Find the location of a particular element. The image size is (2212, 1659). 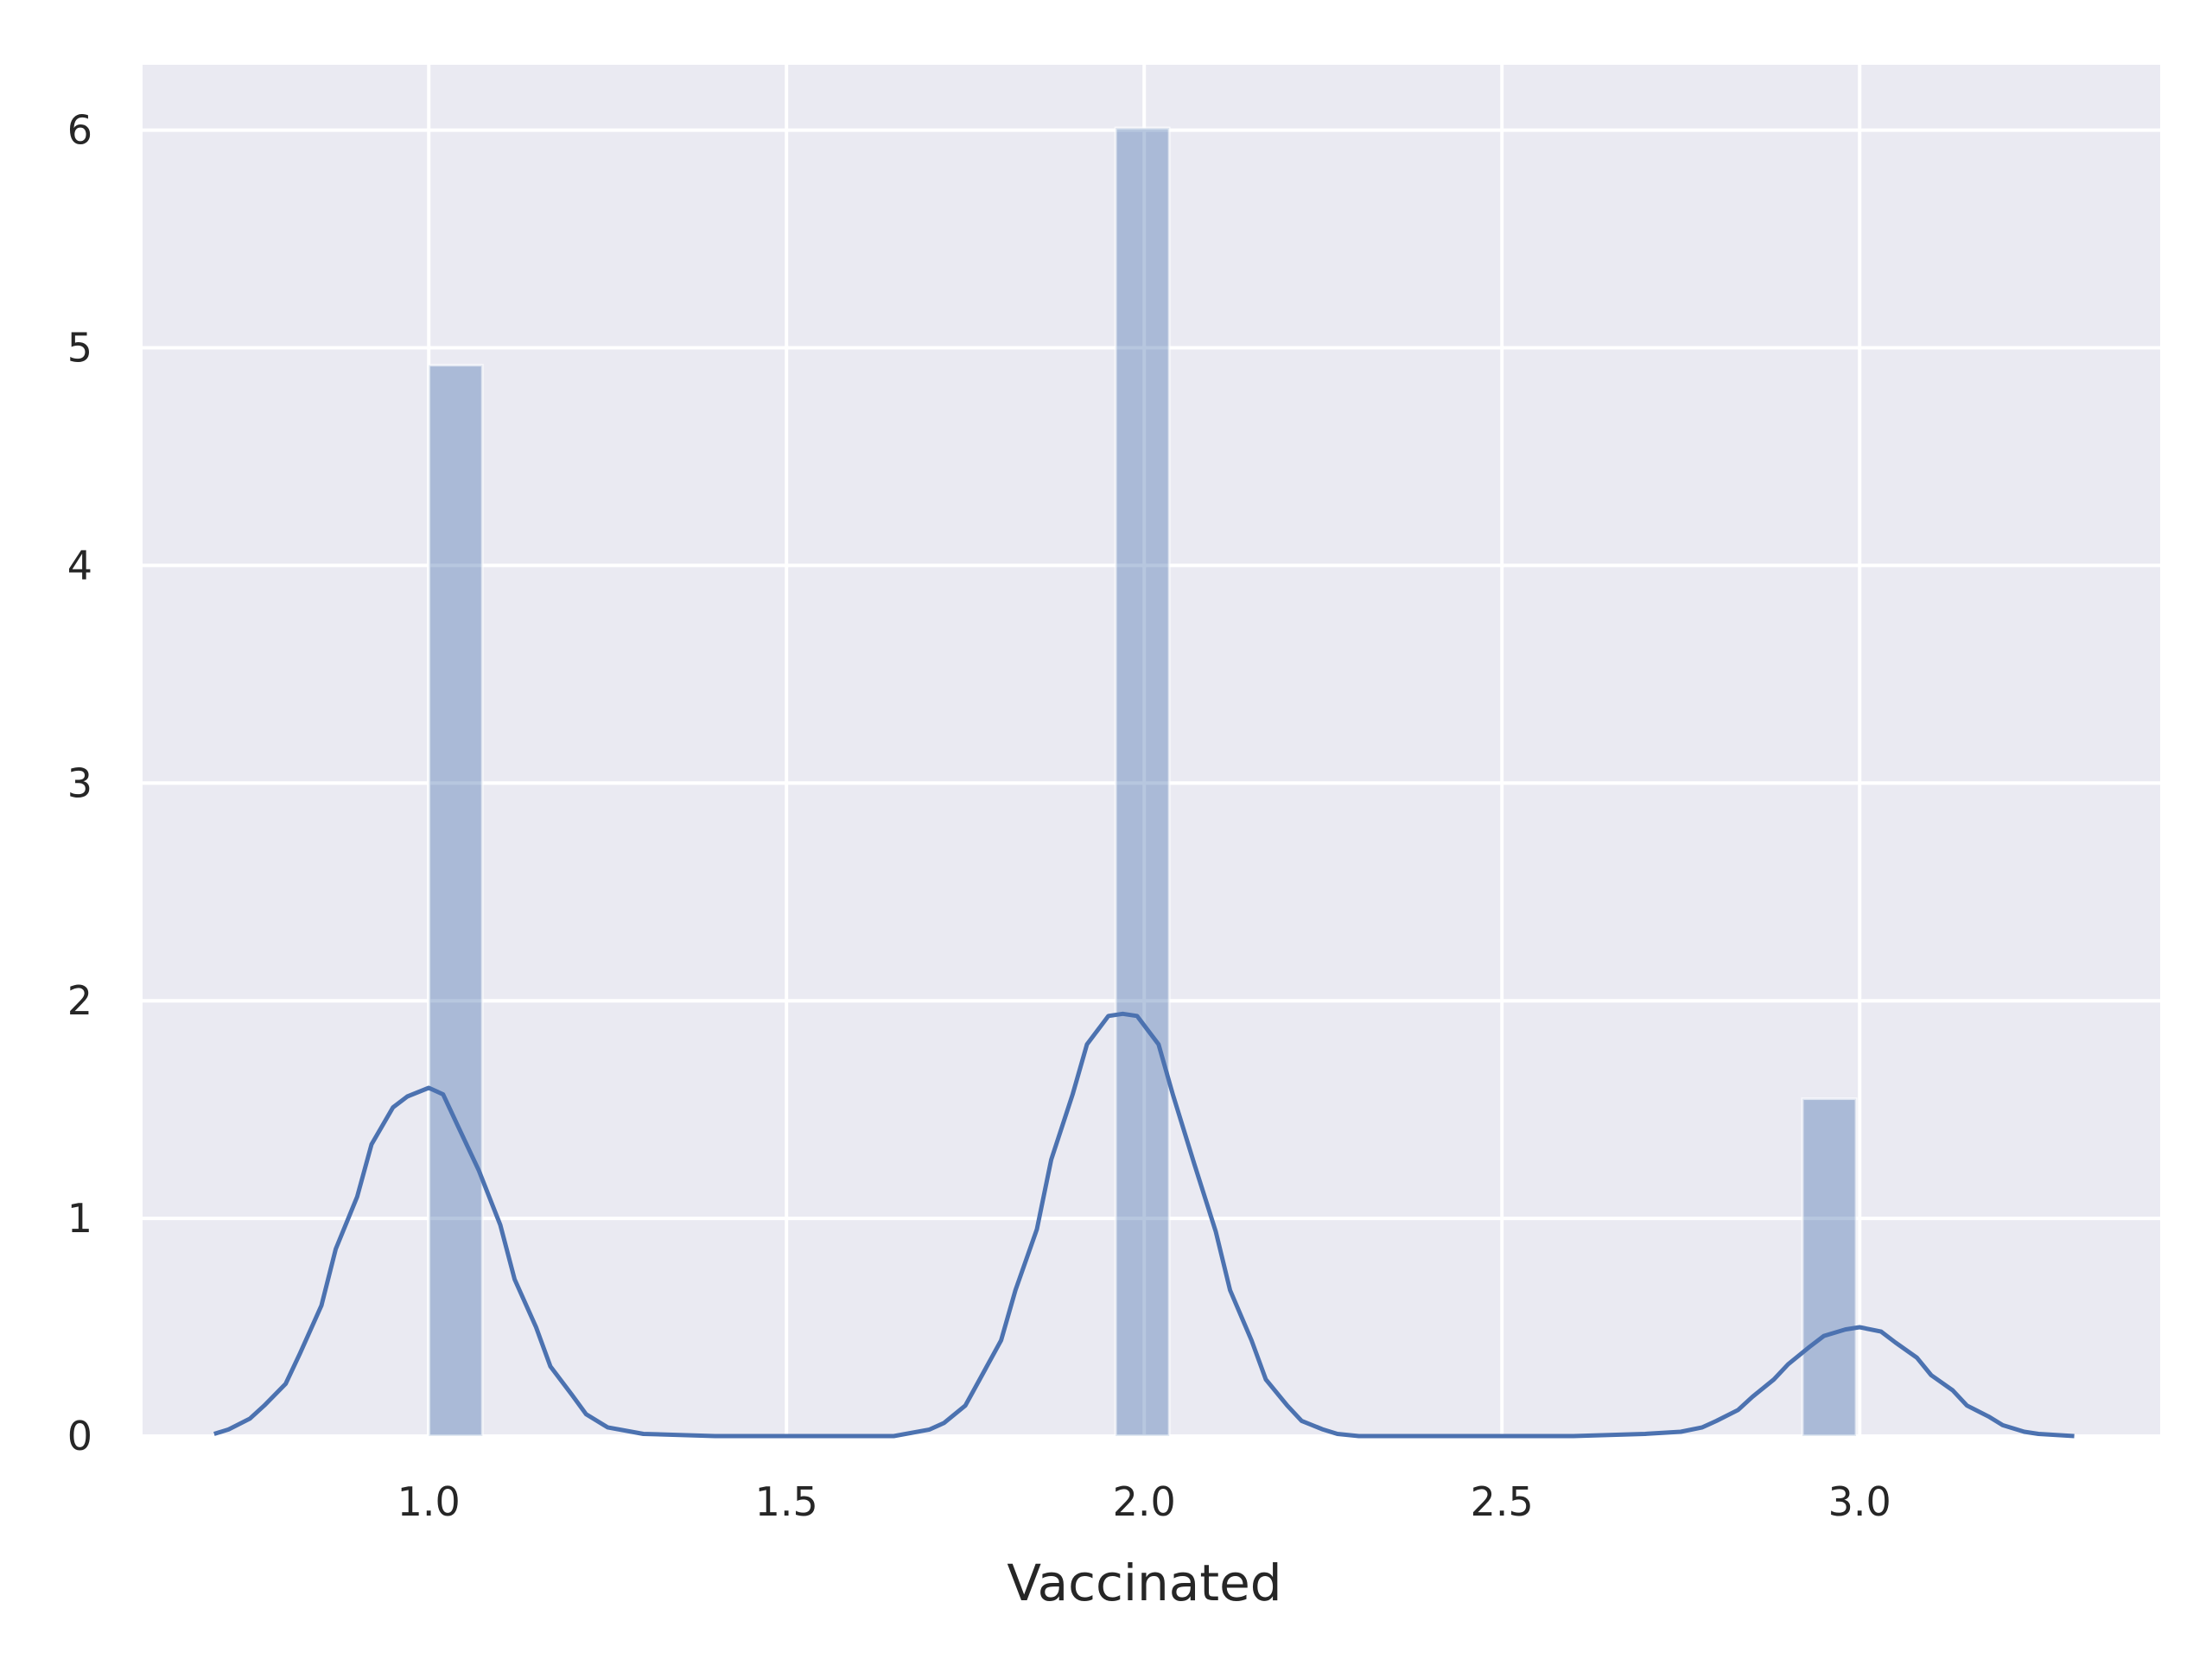

x-tick-label: 2.0 is located at coordinates (1144, 1501).